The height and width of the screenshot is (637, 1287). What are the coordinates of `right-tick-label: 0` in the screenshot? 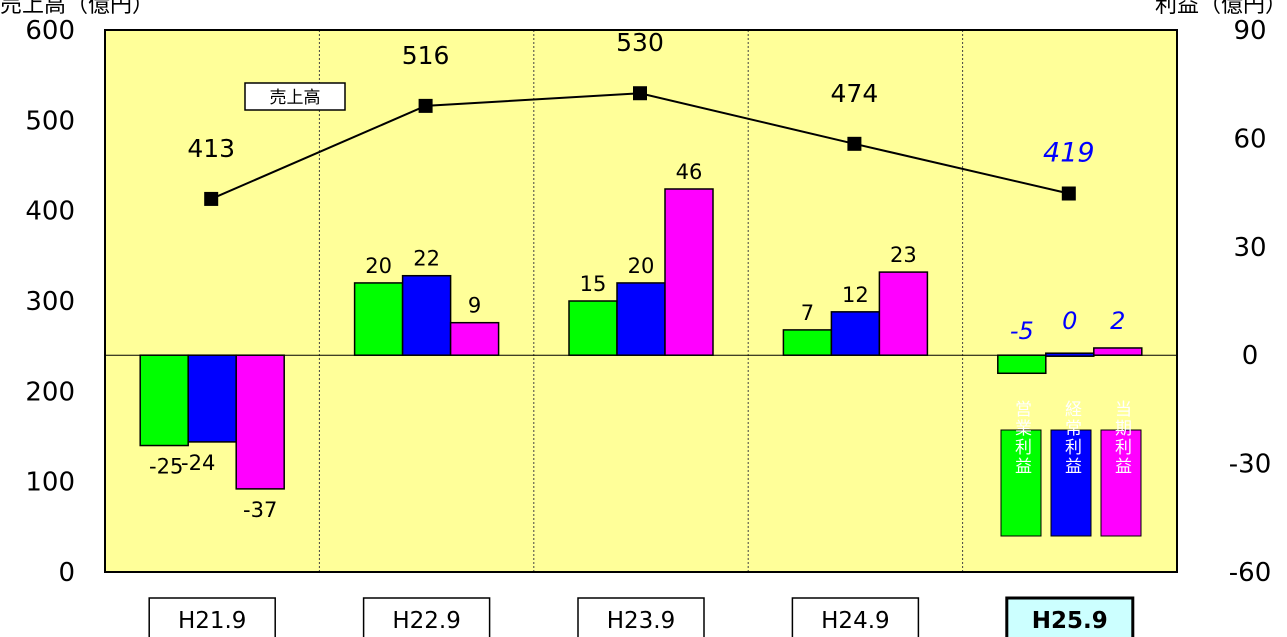 It's located at (1250, 356).